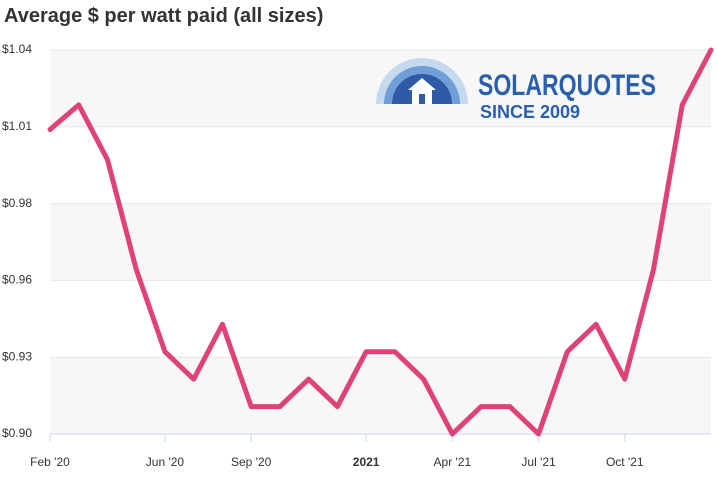  Describe the element at coordinates (453, 462) in the screenshot. I see `x-tick-label: Apr '21` at that location.